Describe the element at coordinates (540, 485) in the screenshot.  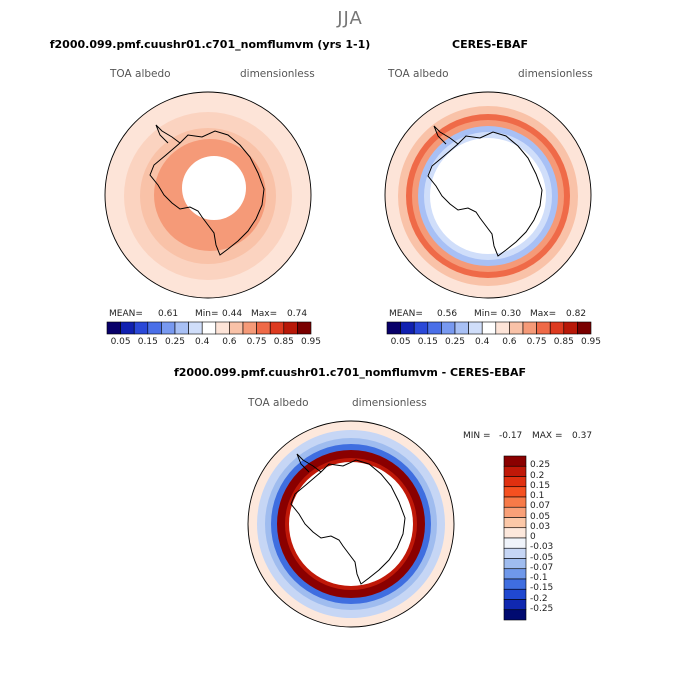
I see `diff-colorbar-label: 0.15` at that location.